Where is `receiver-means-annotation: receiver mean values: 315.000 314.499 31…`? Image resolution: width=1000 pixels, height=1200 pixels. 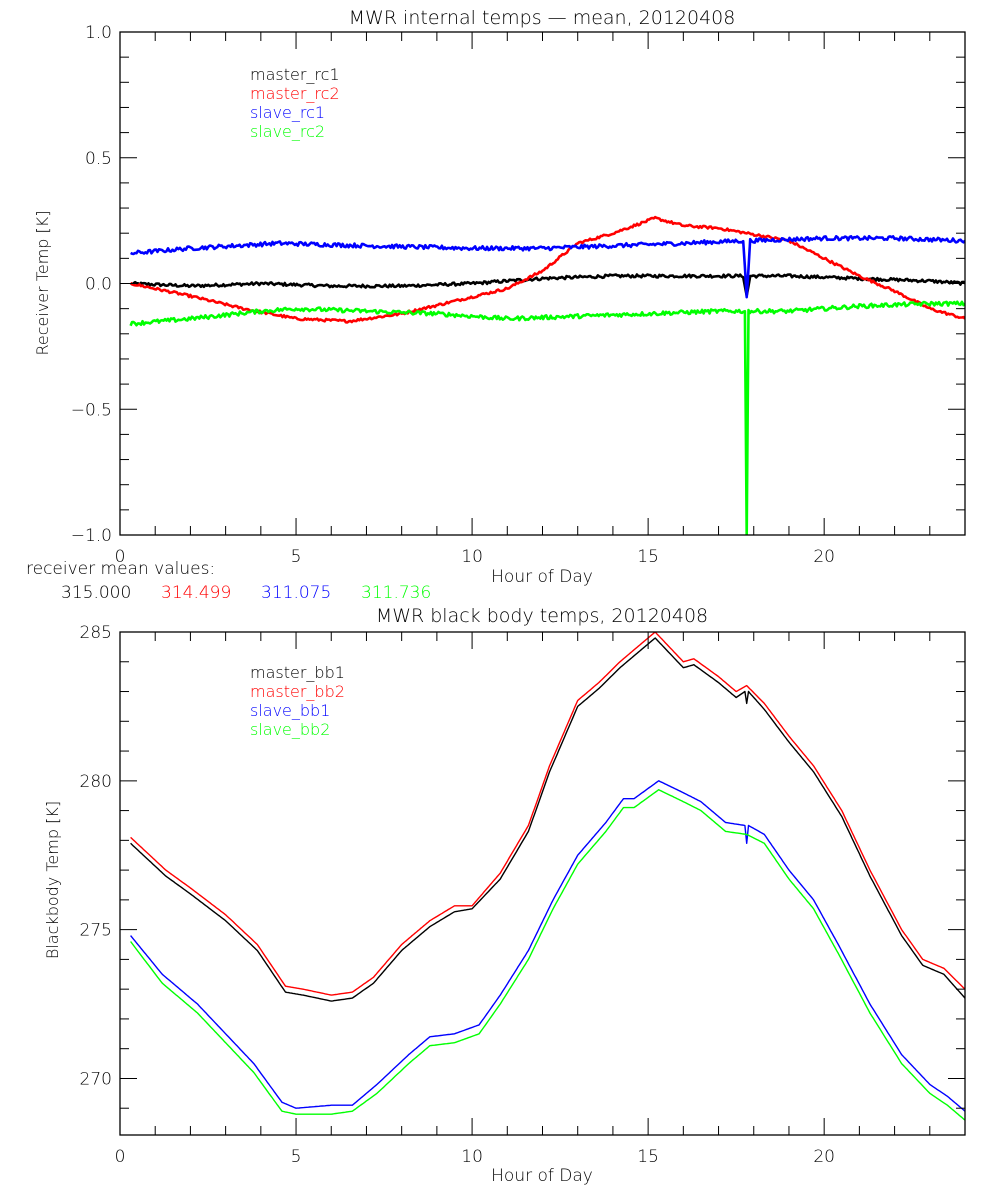 receiver-means-annotation: receiver mean values: 315.000 314.499 31… is located at coordinates (228, 581).